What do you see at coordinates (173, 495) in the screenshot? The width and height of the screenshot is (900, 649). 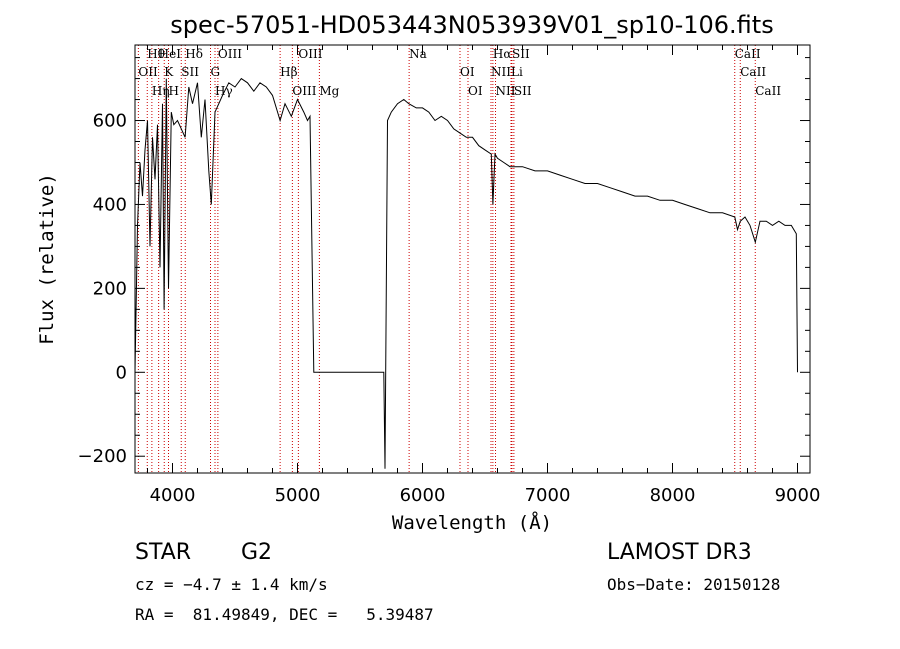 I see `x-tick-label: 4000` at bounding box center [173, 495].